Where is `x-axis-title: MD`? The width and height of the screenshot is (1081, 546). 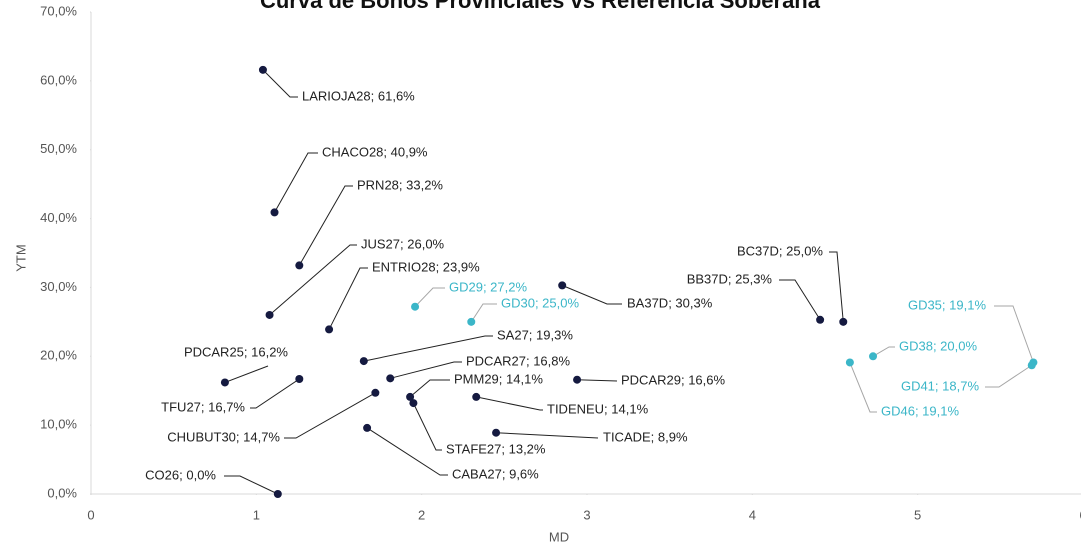
x-axis-title: MD is located at coordinates (559, 536).